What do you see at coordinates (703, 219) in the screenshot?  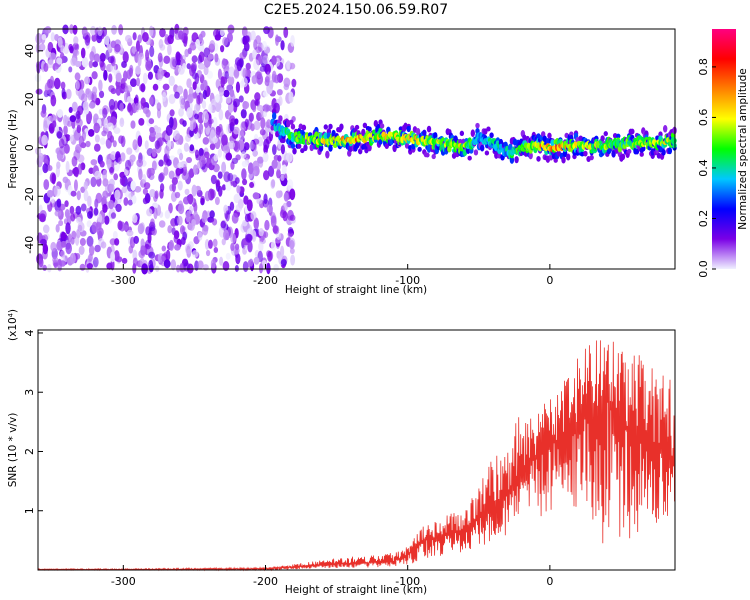 I see `colorbar-tick-label: 0.2` at bounding box center [703, 219].